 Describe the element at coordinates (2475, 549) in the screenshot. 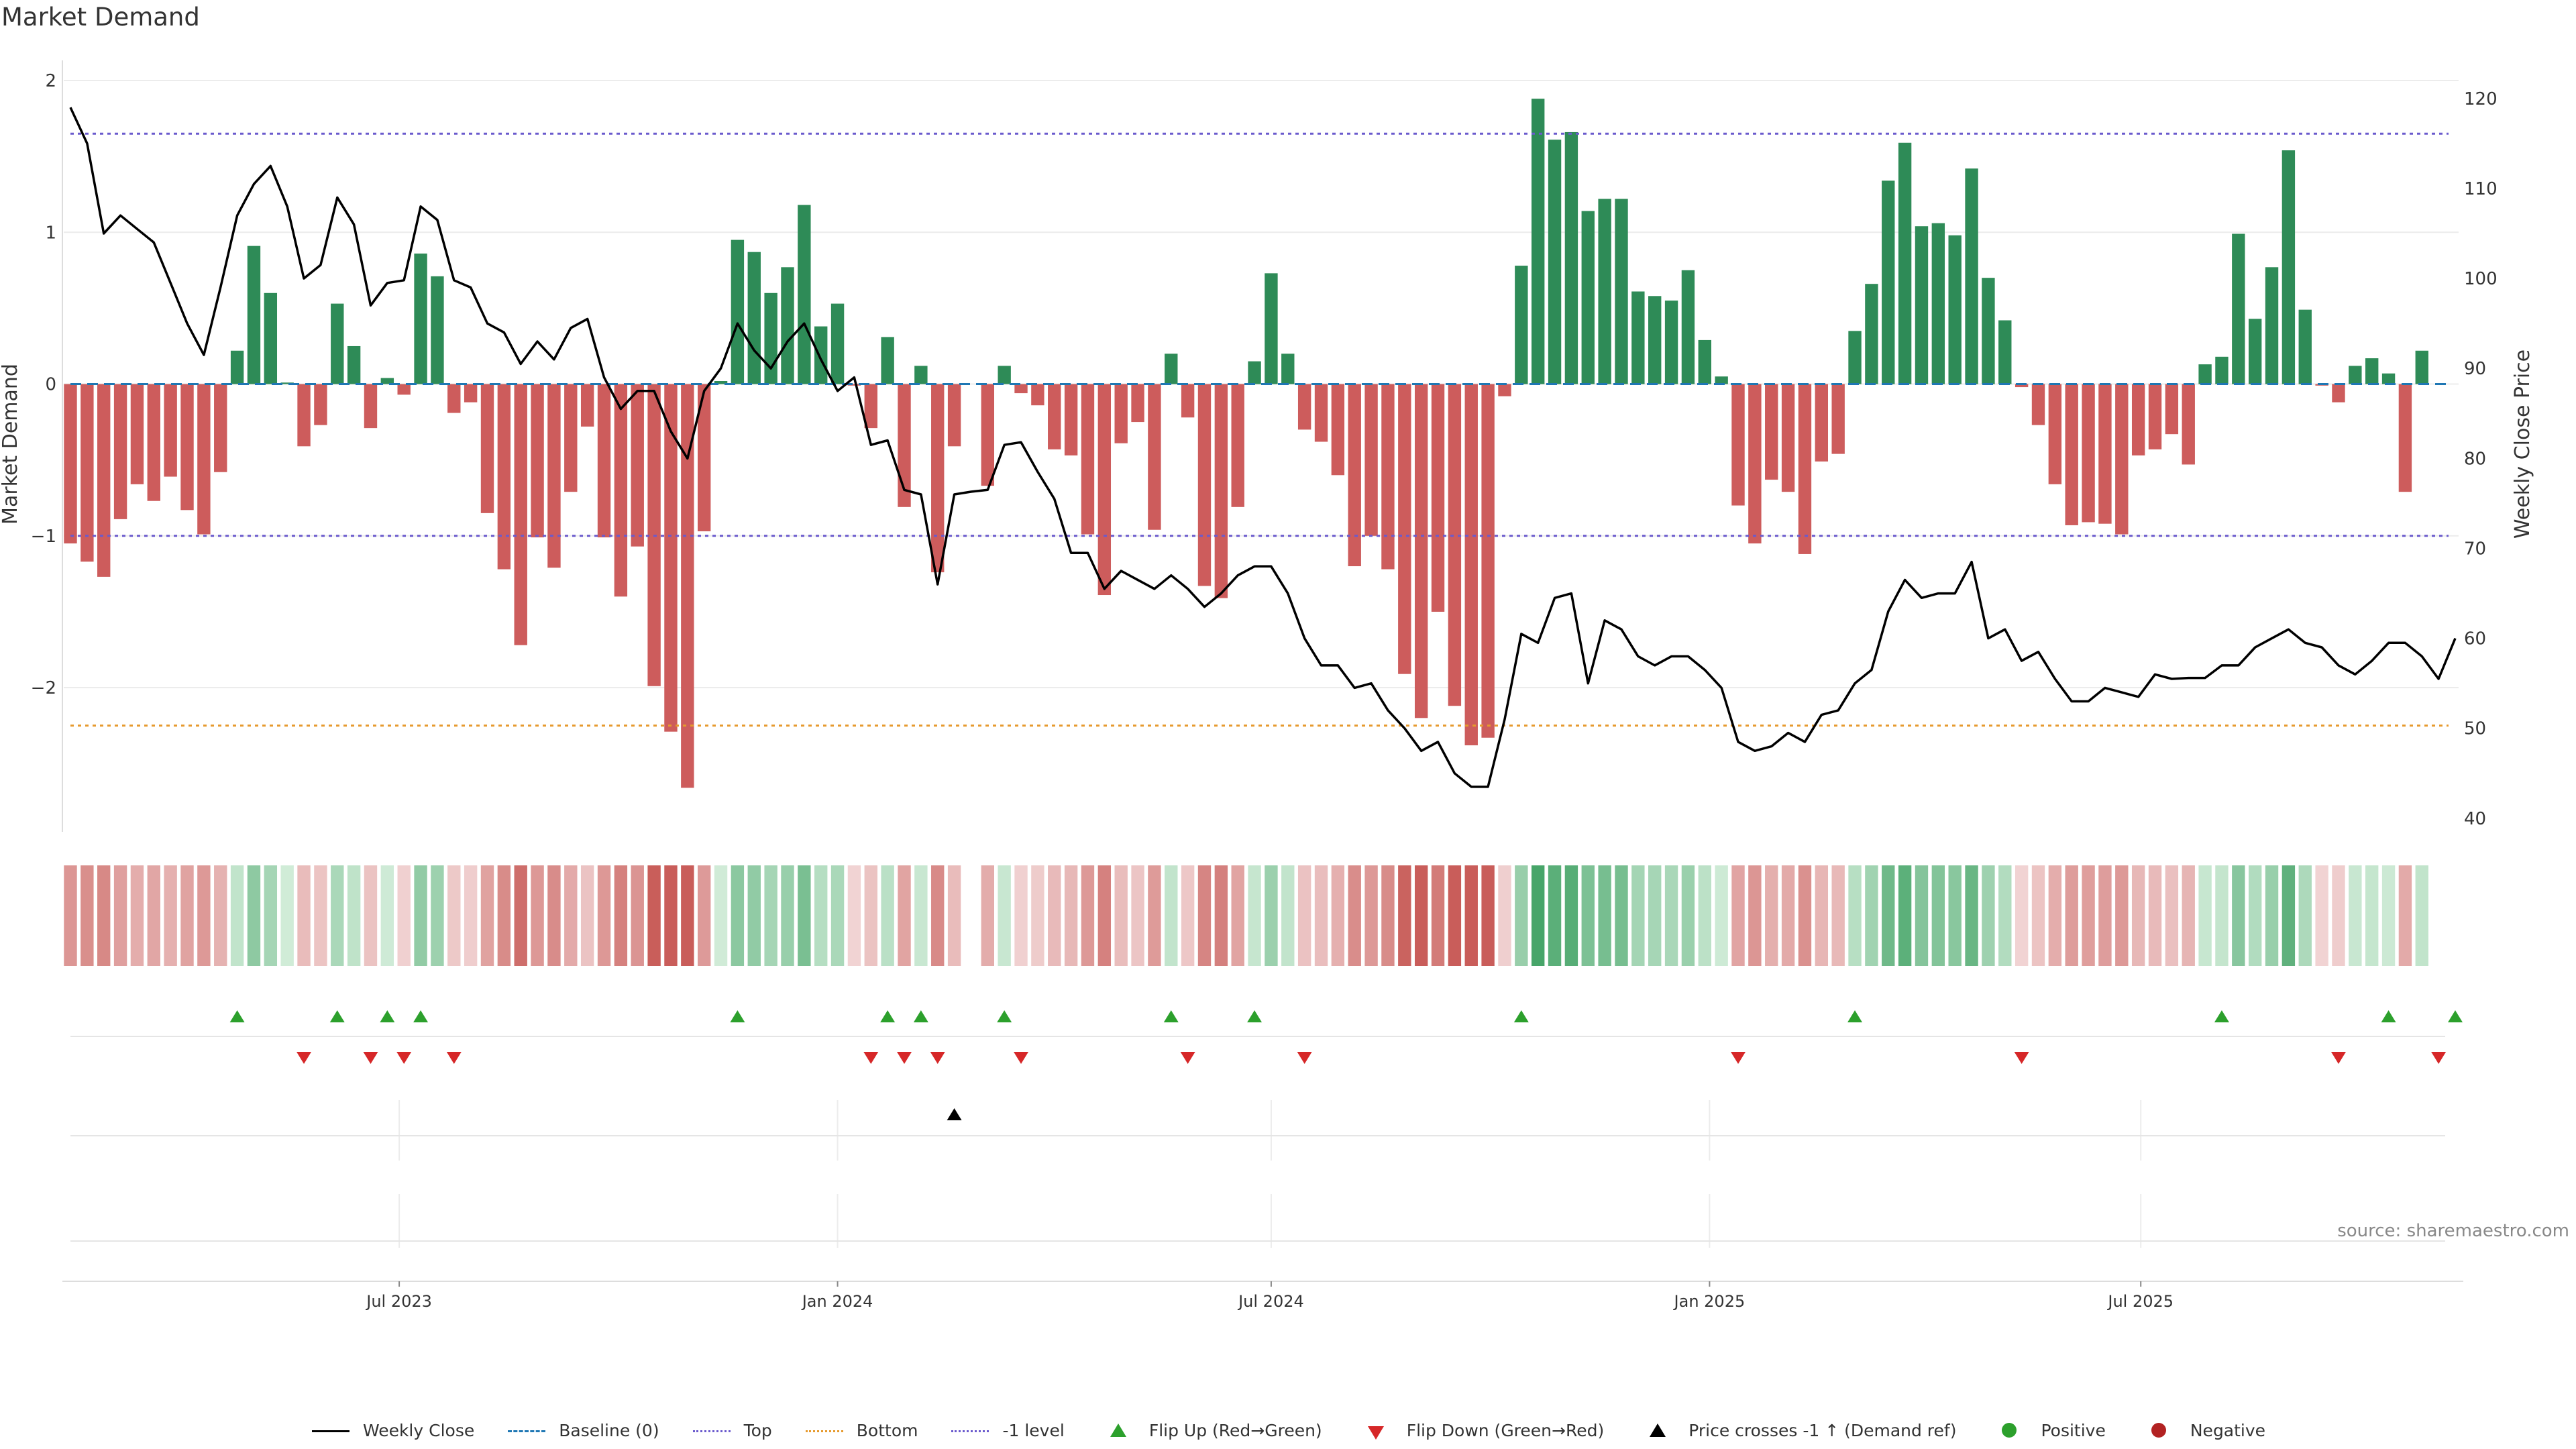

I see `y2-tick-label: 70` at that location.